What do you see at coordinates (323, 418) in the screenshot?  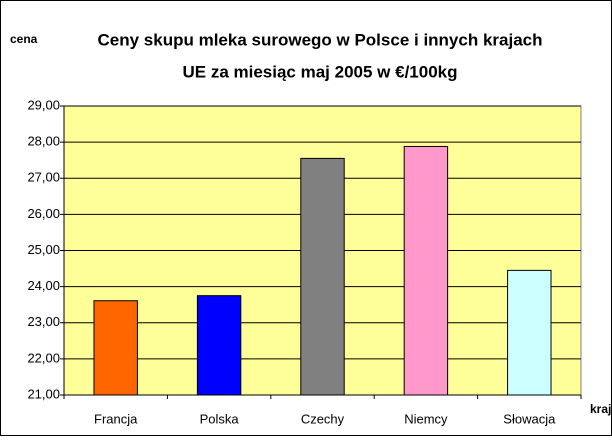 I see `x-tick-label: Czechy` at bounding box center [323, 418].